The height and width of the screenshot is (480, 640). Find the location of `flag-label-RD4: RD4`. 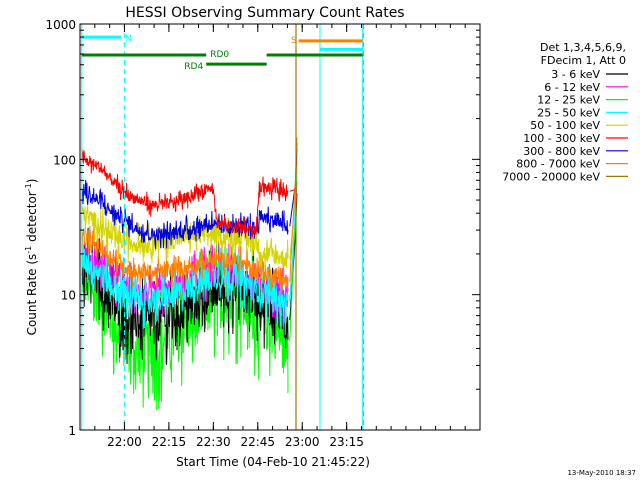

flag-label-RD4: RD4 is located at coordinates (193, 67).